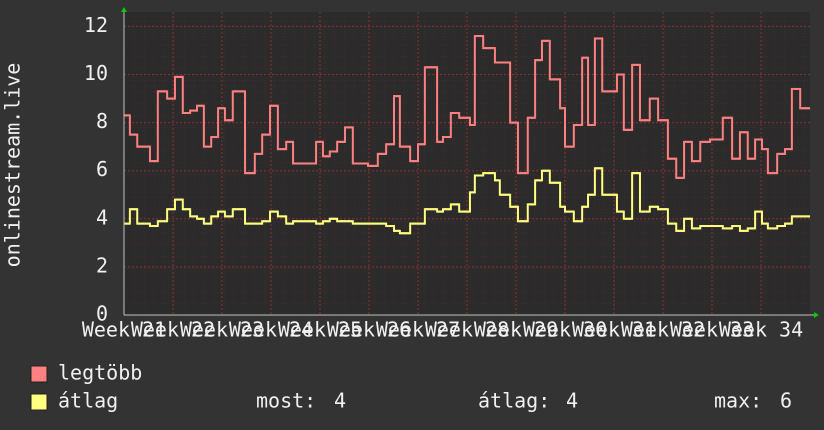 The height and width of the screenshot is (430, 824). I want to click on y-tick-label: 6, so click(102, 169).